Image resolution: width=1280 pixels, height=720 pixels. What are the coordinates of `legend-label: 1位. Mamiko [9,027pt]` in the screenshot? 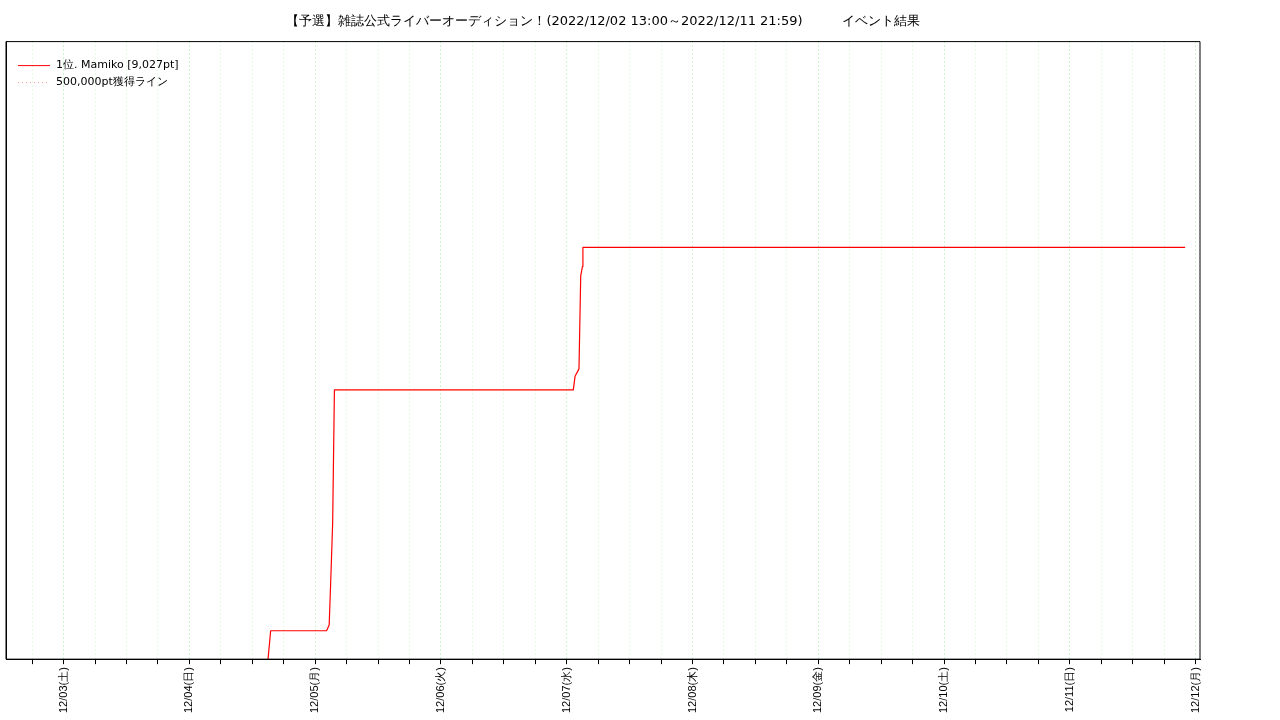 It's located at (117, 65).